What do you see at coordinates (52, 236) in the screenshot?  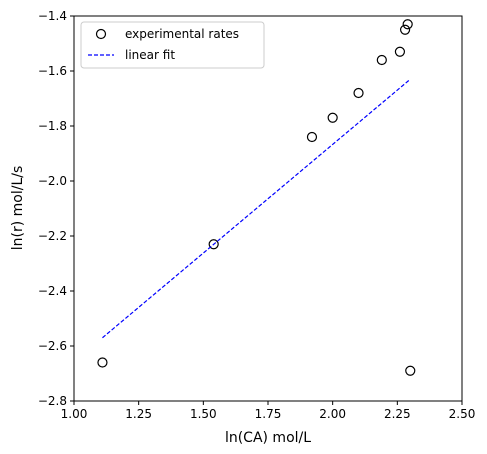 I see `y-tick-label: −2.2` at bounding box center [52, 236].